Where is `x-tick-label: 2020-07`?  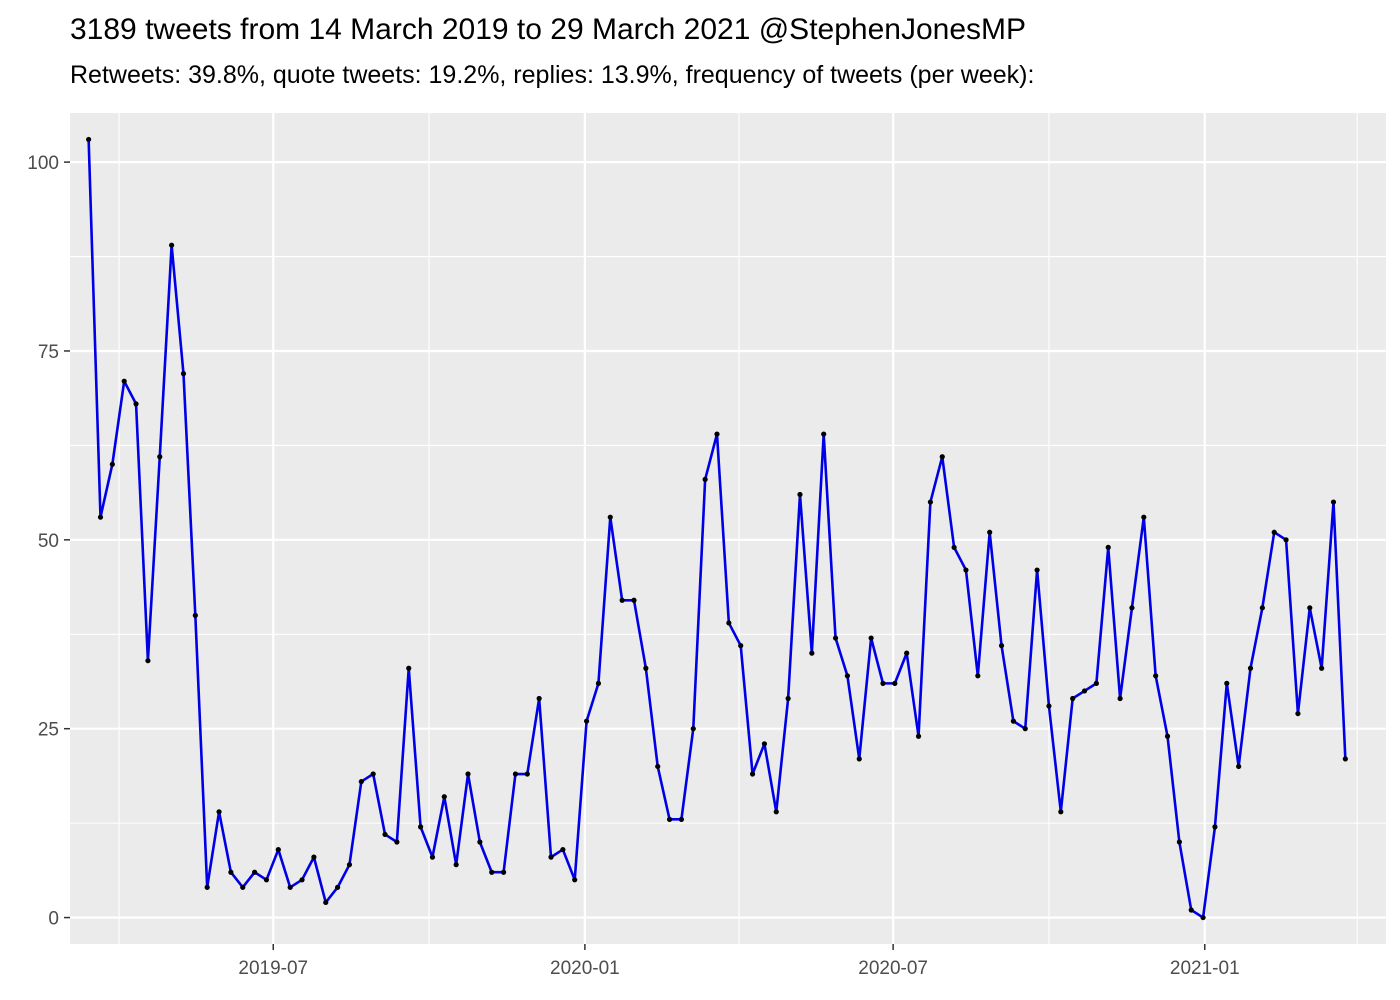 x-tick-label: 2020-07 is located at coordinates (893, 968).